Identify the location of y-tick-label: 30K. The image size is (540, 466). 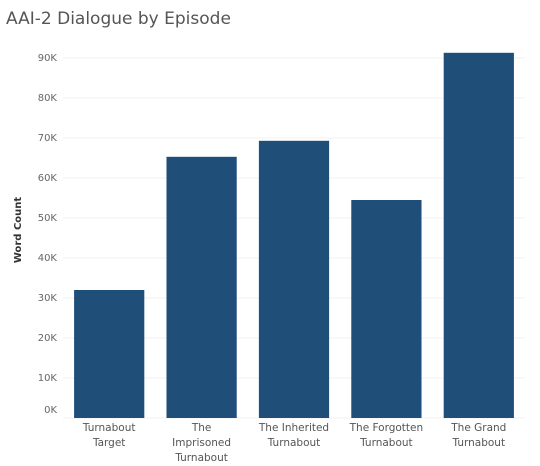
(48, 298).